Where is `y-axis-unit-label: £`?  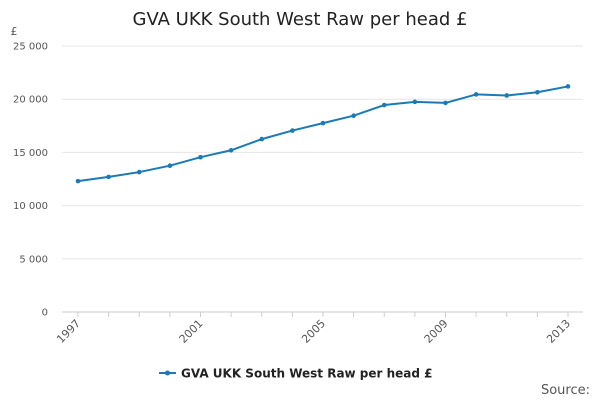
y-axis-unit-label: £ is located at coordinates (14, 31).